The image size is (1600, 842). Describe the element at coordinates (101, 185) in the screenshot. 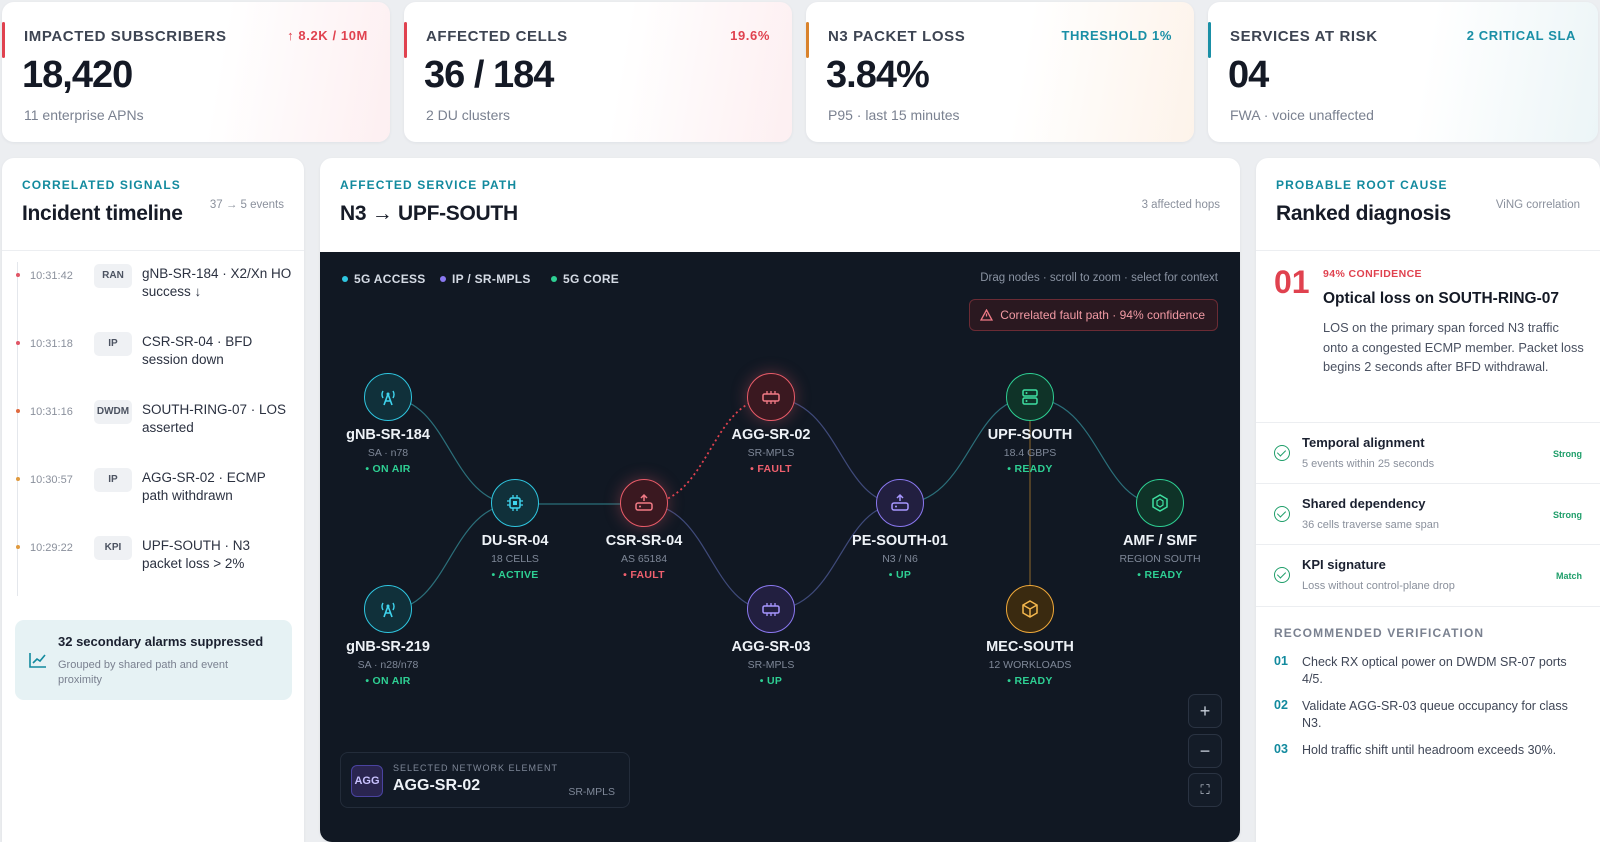

I see `timeline-eyebrow: CORRELATED SIGNALS` at that location.